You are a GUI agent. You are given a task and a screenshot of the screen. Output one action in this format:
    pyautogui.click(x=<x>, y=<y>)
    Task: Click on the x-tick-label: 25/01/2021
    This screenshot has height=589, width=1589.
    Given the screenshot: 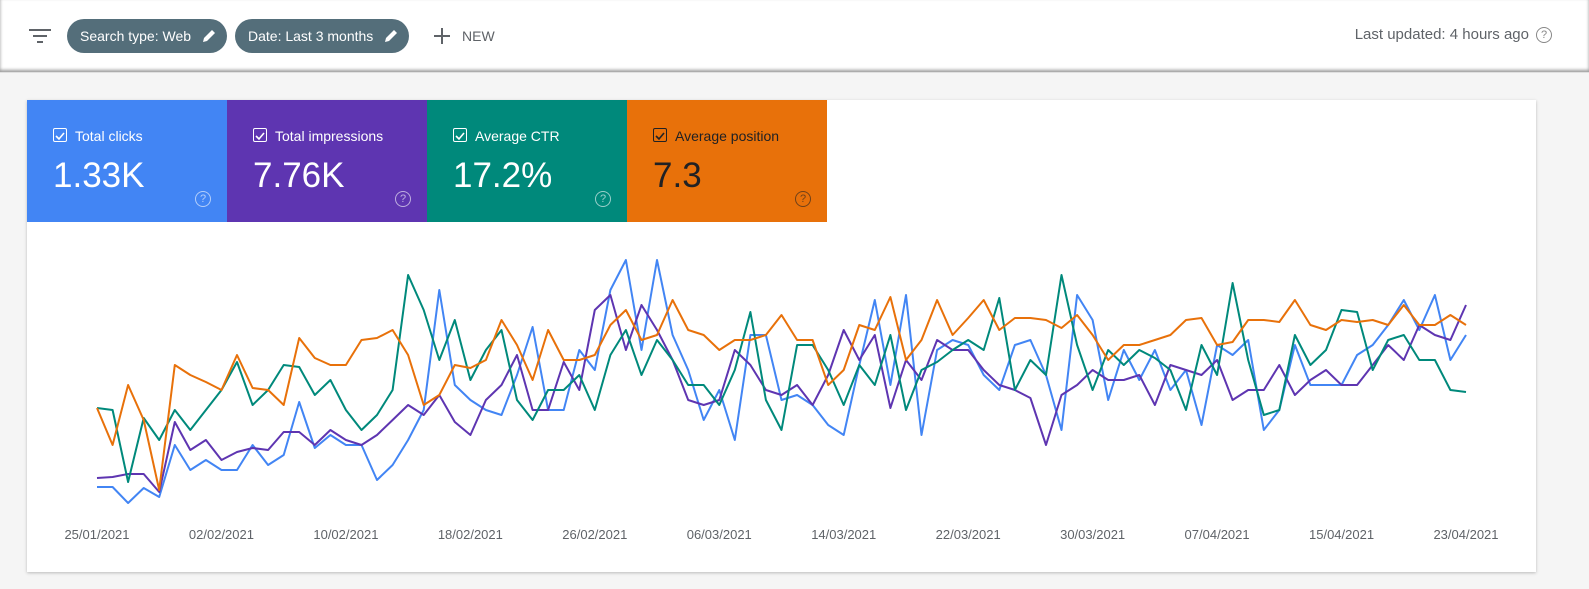 What is the action you would take?
    pyautogui.click(x=96, y=534)
    